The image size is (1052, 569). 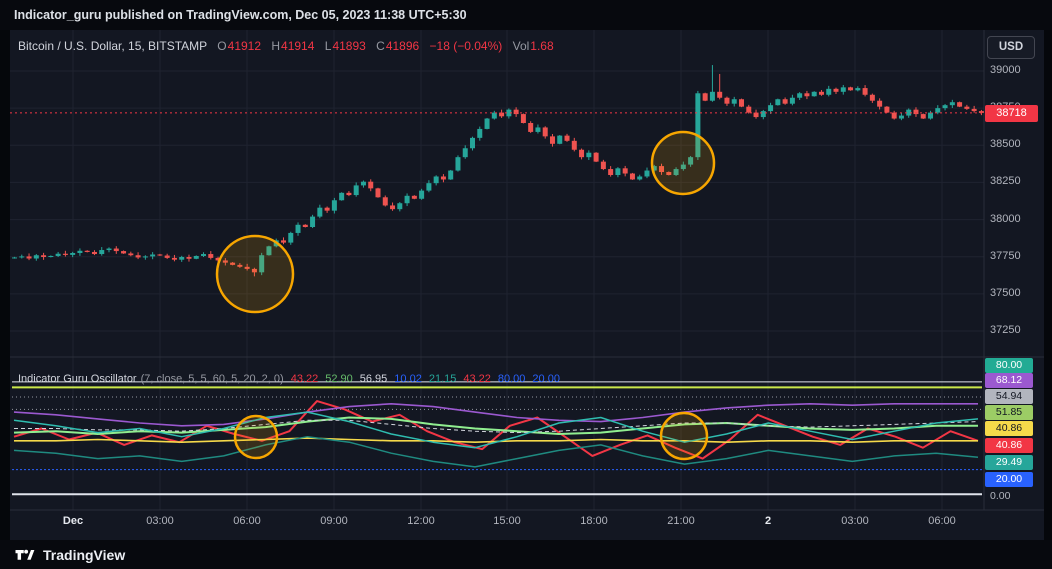 I want to click on oscillator-line-mid-line, so click(x=496, y=426).